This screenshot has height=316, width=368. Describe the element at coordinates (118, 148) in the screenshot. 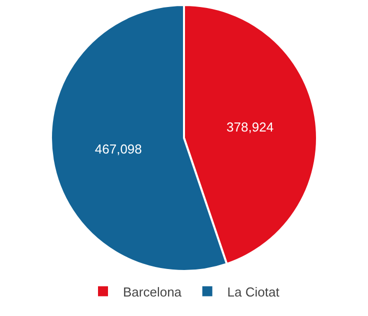

I see `data-label: 467,098` at that location.